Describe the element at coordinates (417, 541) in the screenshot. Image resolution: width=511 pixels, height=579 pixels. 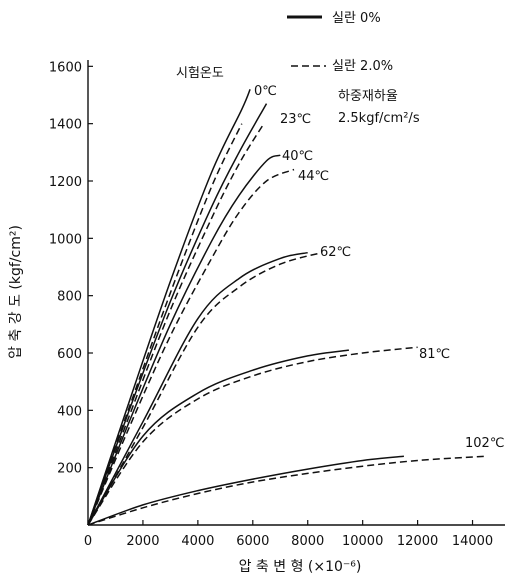
I see `x-tick-label: 12000` at that location.